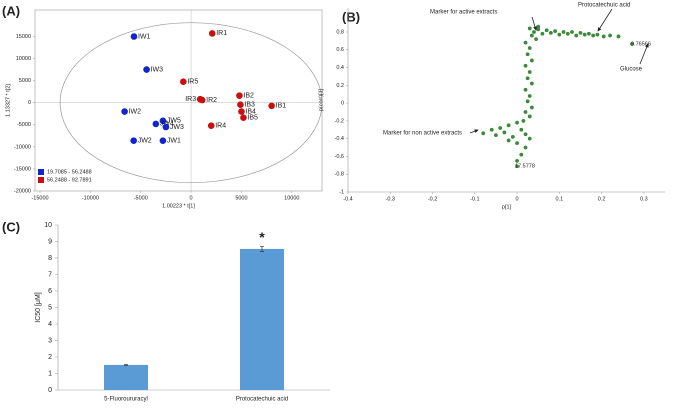 Image resolution: width=680 pixels, height=408 pixels. Describe the element at coordinates (126, 365) in the screenshot. I see `error-bar` at that location.